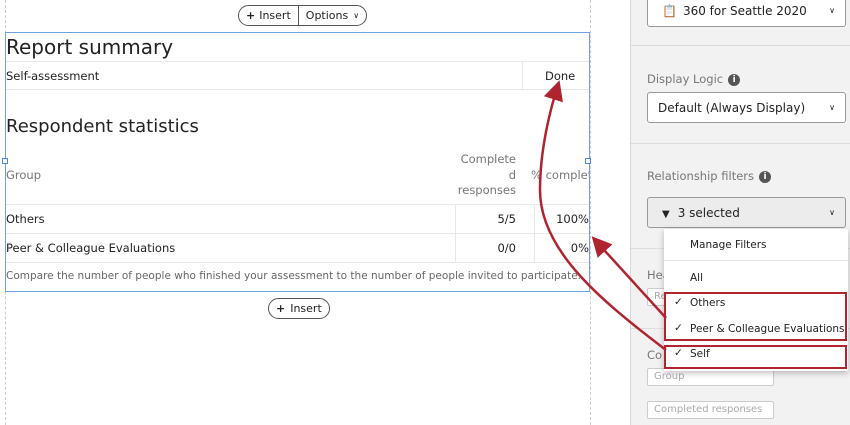 This screenshot has height=425, width=850. What do you see at coordinates (728, 245) in the screenshot?
I see `manage-filters-item: Manage Filters` at bounding box center [728, 245].